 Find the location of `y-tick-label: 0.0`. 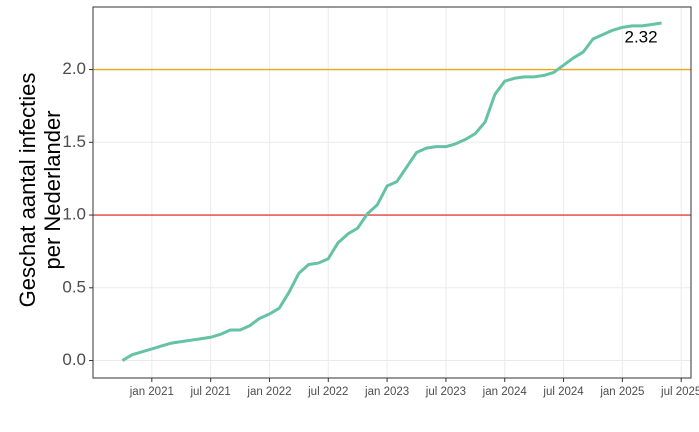

y-tick-label: 0.0 is located at coordinates (74, 359).